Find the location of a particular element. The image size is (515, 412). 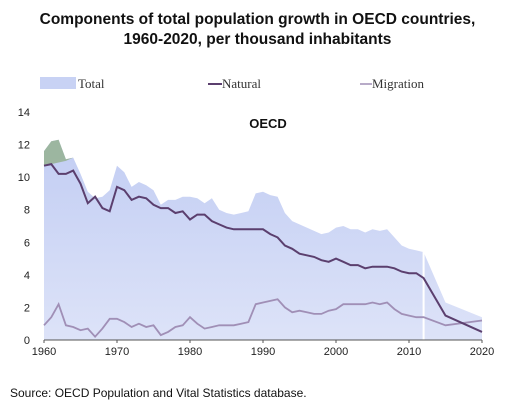

y-tick-label: 2 is located at coordinates (27, 308).